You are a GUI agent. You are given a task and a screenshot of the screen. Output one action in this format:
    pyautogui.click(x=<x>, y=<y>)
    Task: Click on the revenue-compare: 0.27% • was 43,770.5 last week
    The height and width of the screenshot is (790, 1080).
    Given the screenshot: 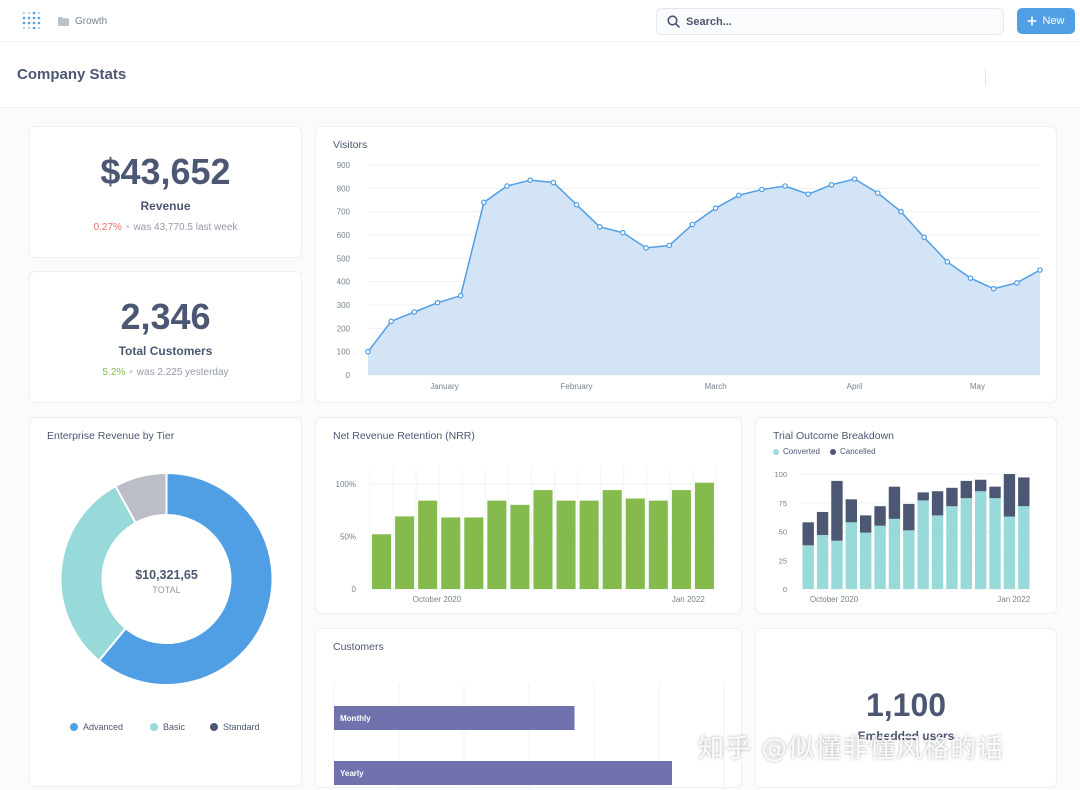 What is the action you would take?
    pyautogui.click(x=165, y=227)
    